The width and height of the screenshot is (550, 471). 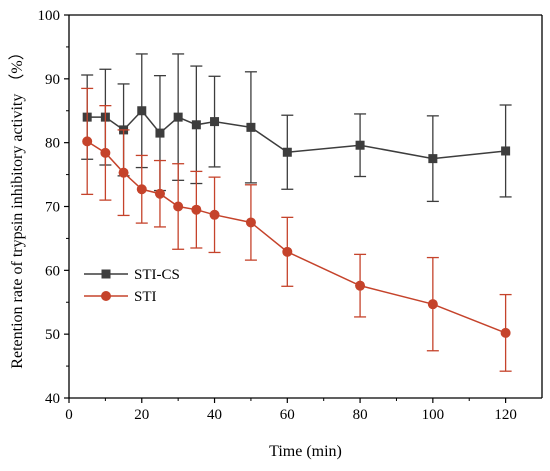 I want to click on y-tick-label: 70, so click(x=52, y=208).